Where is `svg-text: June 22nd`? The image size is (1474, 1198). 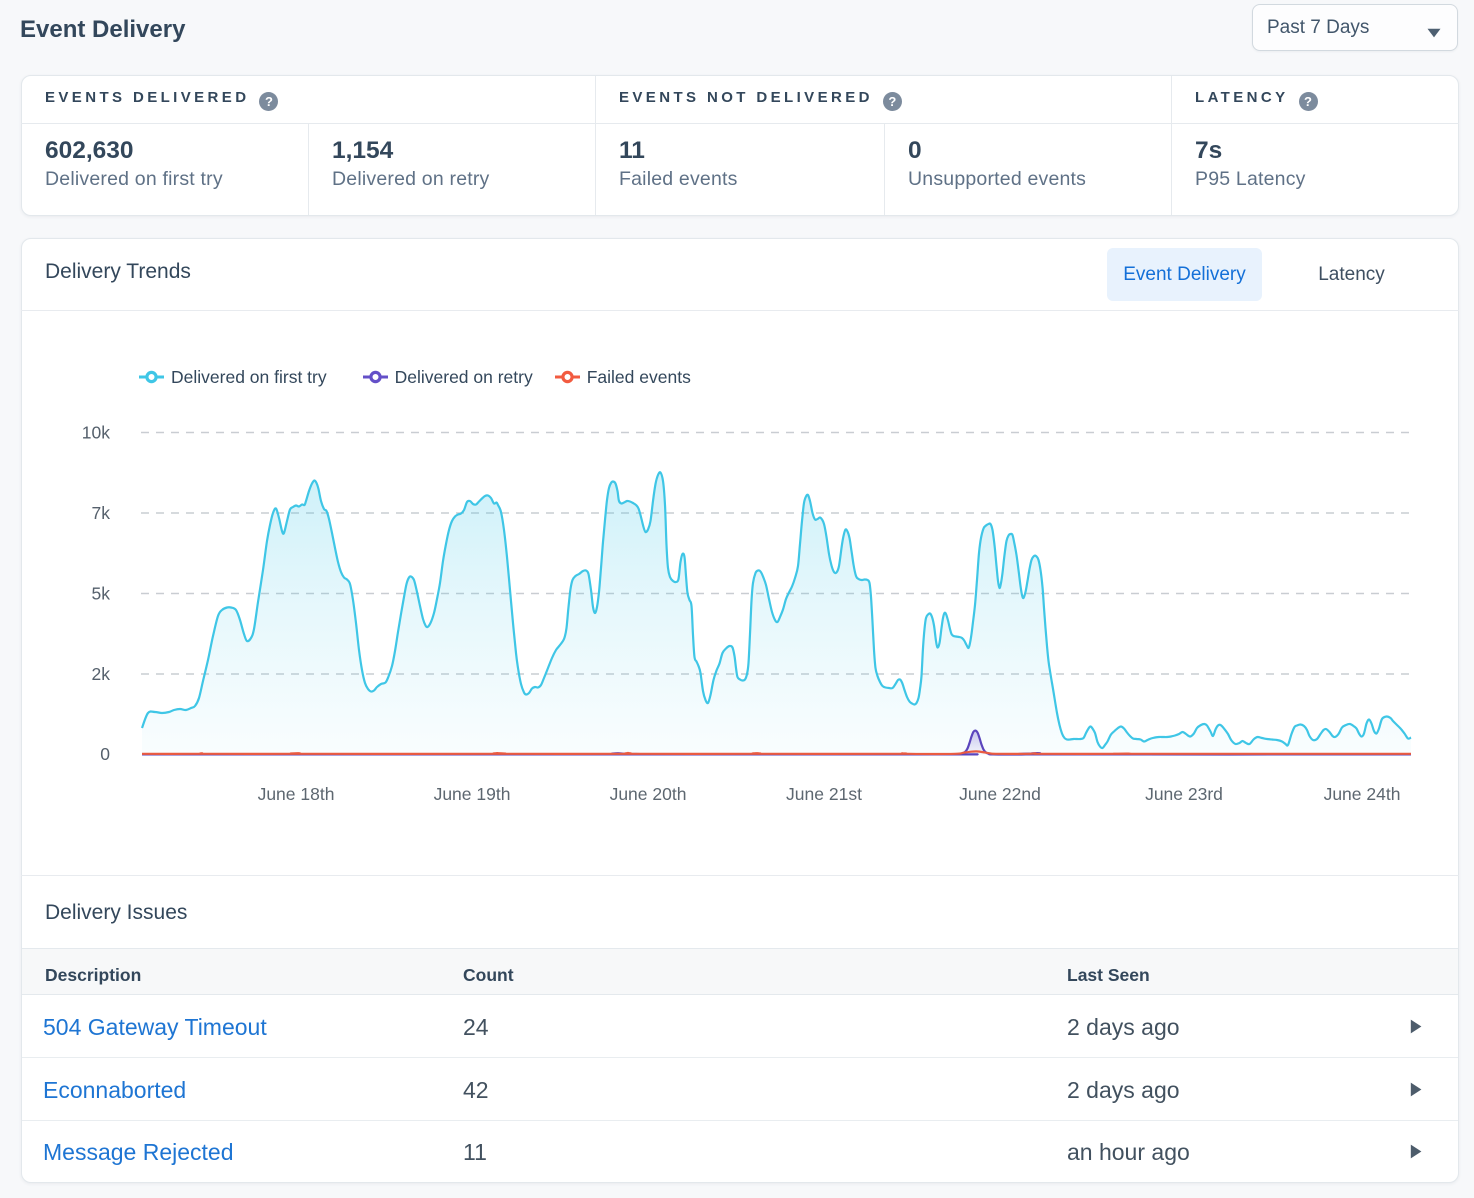 svg-text: June 22nd is located at coordinates (1000, 794).